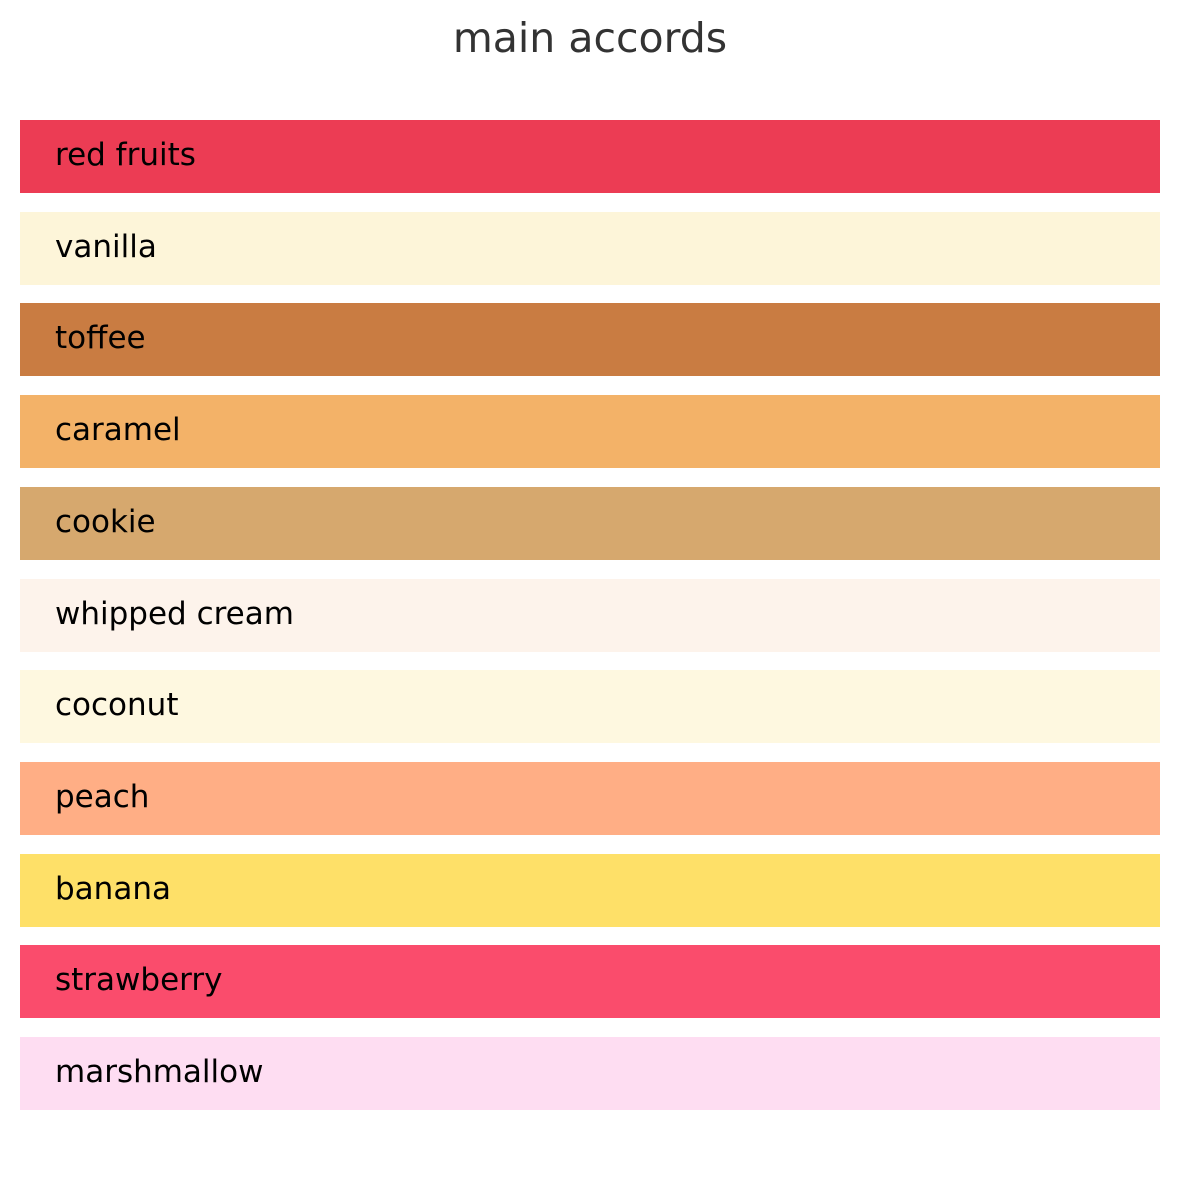 The image size is (1180, 1180). I want to click on accord-bar: vanilla, so click(590, 248).